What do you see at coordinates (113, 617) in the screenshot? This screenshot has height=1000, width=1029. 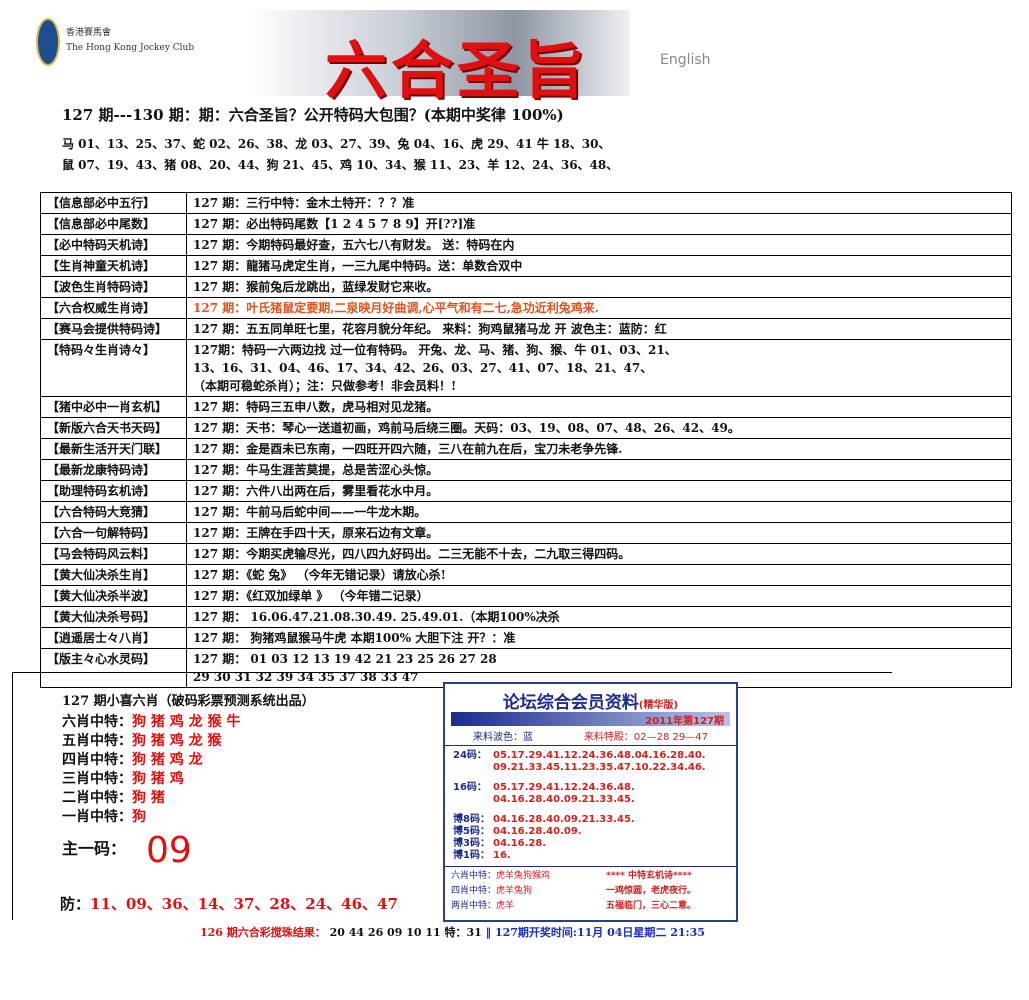 I see `row-label: 【黄大仙决杀号码】` at bounding box center [113, 617].